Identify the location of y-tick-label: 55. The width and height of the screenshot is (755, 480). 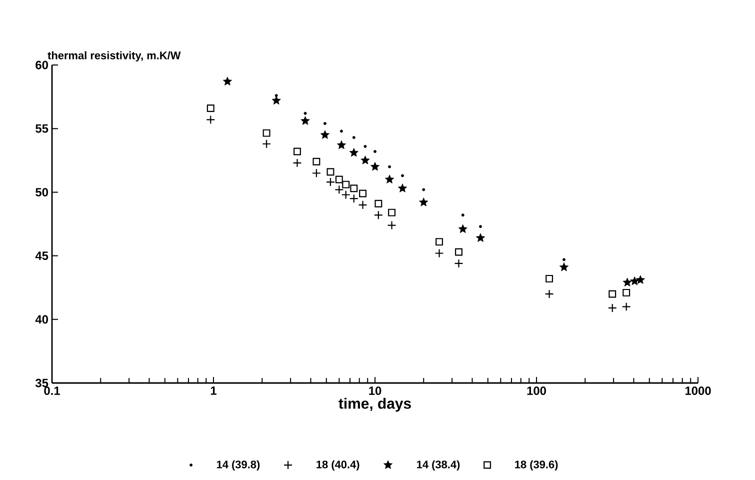
(42, 128).